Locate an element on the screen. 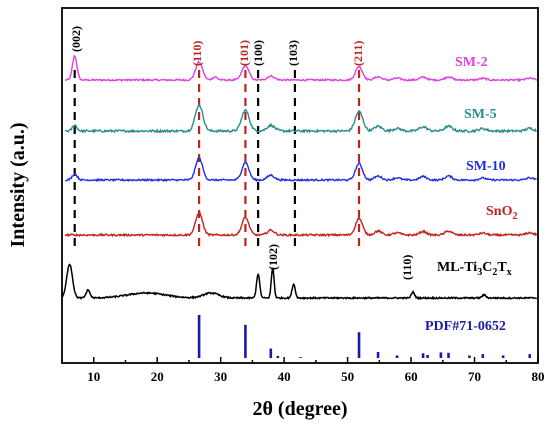 The height and width of the screenshot is (435, 550). label-pdf: PDF#71-0652 is located at coordinates (465, 326).